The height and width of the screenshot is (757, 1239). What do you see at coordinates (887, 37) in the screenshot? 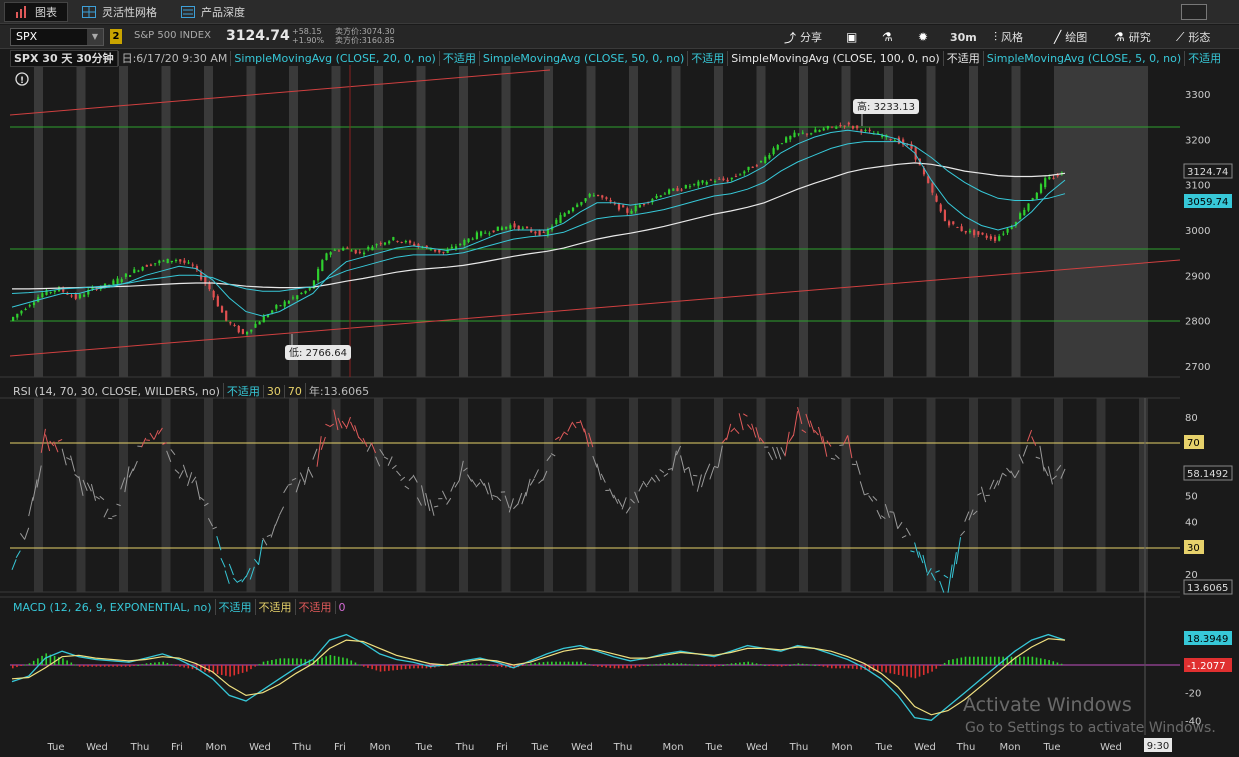
I see `flask-button: ⚗` at bounding box center [887, 37].